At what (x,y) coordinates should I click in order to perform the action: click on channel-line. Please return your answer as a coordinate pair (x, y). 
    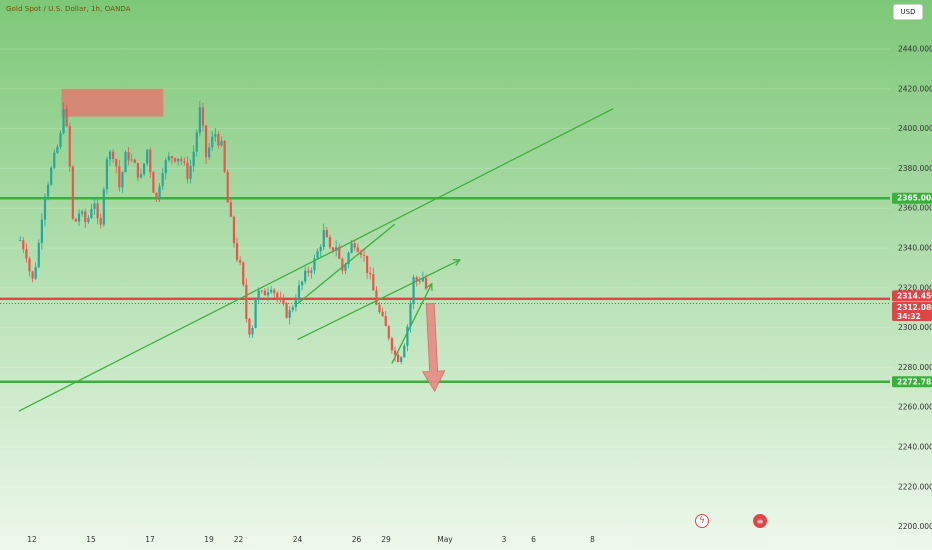
    Looking at the image, I should click on (346, 264).